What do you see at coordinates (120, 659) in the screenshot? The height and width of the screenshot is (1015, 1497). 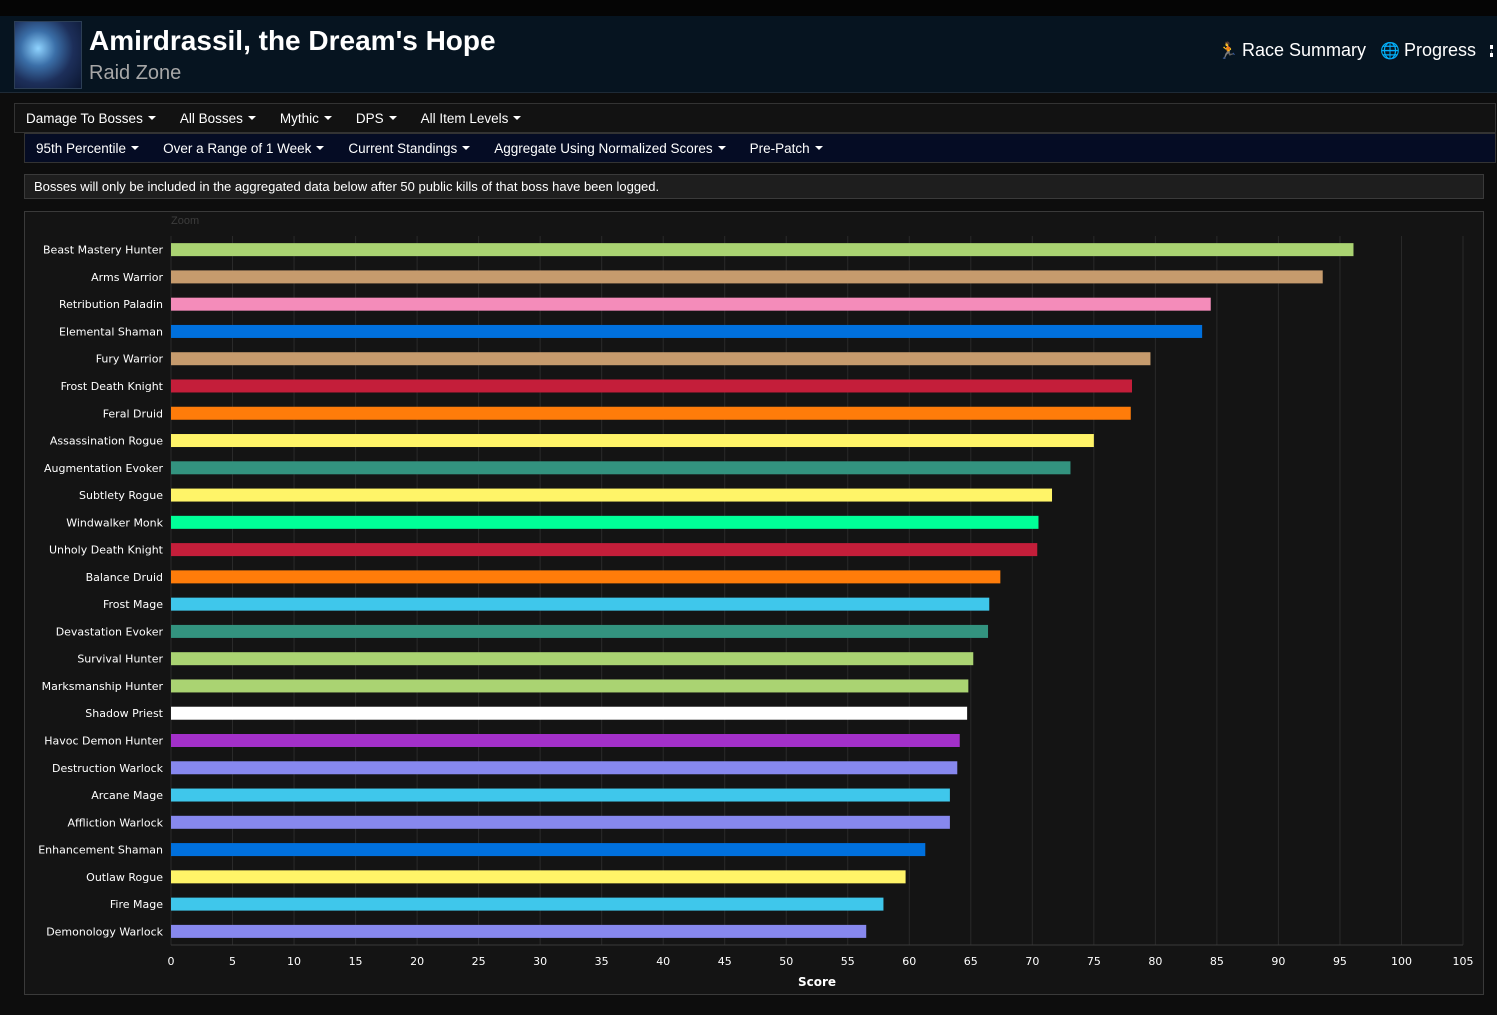 I see `category-label: Survival Hunter` at bounding box center [120, 659].